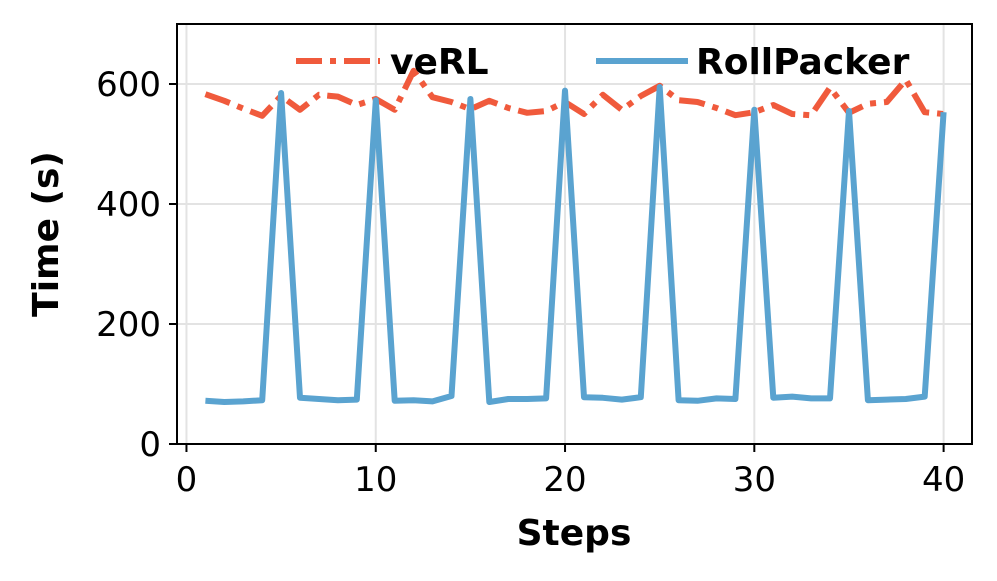  I want to click on x-tick-label: 30, so click(754, 480).